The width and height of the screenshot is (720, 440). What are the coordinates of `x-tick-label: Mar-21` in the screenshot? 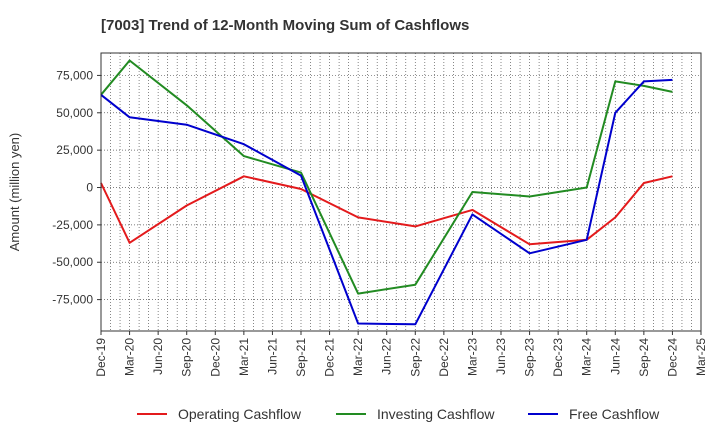 It's located at (244, 357).